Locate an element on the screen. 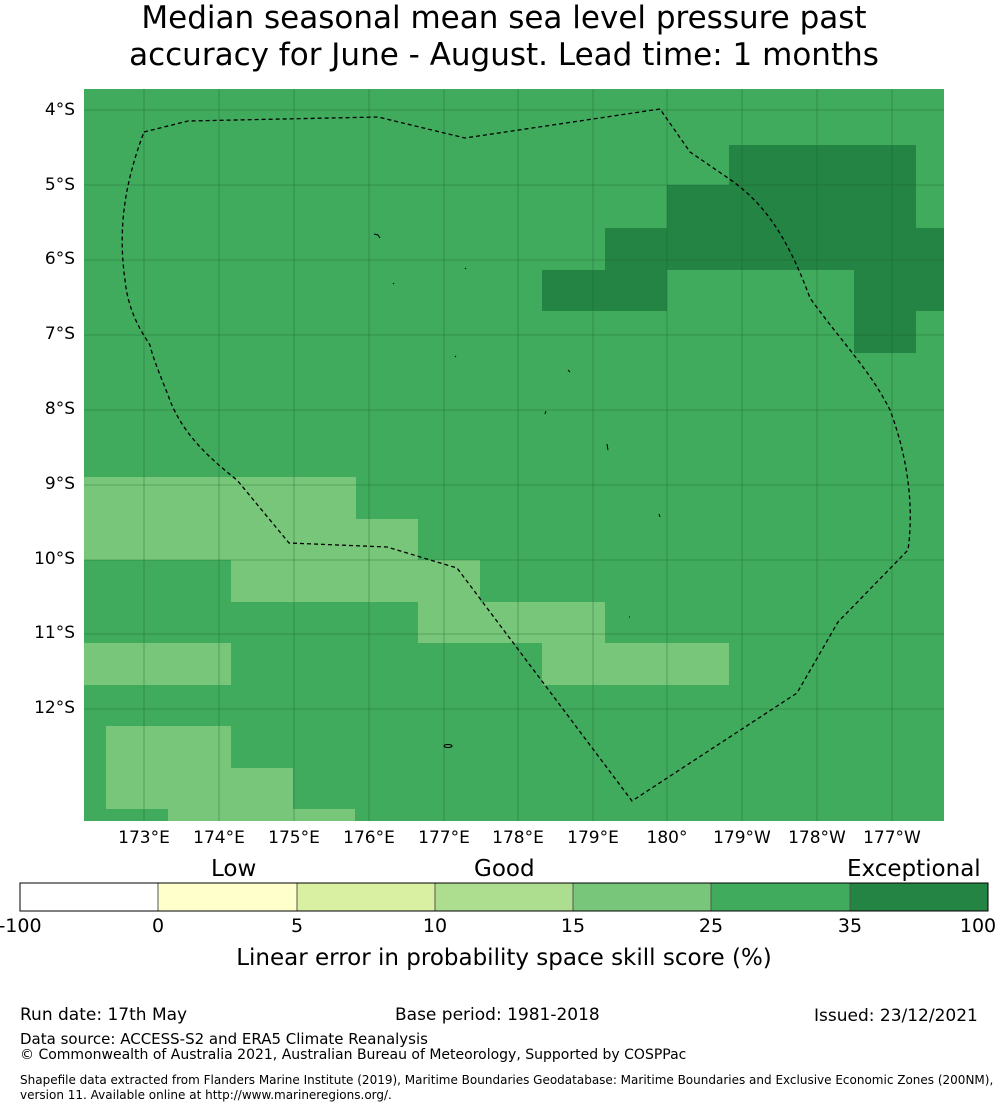 The width and height of the screenshot is (1008, 1110). lon-label: 178°W is located at coordinates (817, 838).